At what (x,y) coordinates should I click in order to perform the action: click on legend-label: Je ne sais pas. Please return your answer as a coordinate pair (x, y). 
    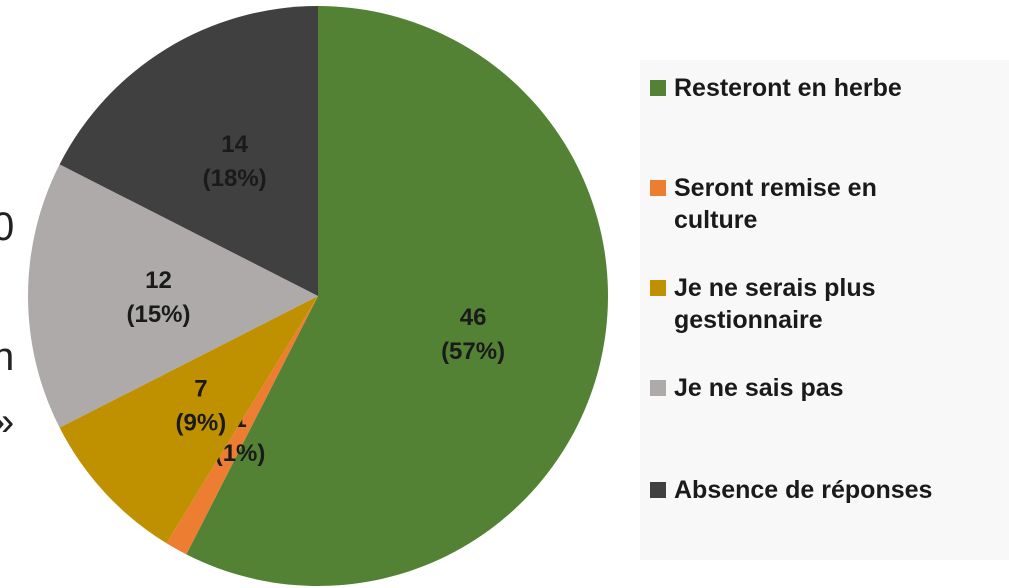
    Looking at the image, I should click on (759, 388).